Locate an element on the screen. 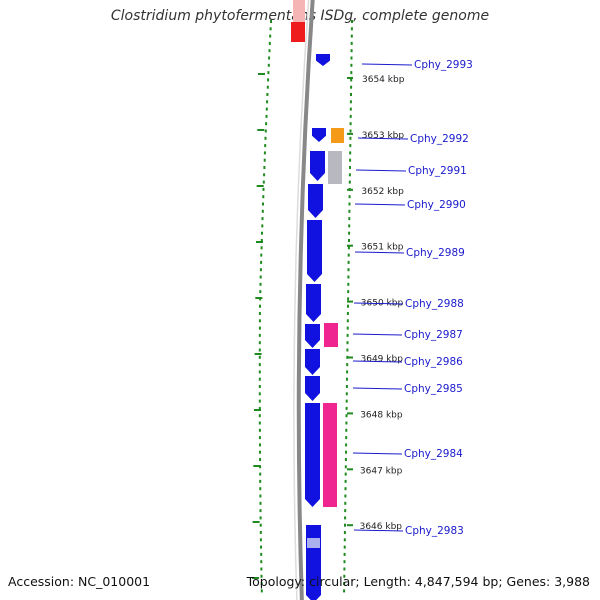 This screenshot has width=600, height=600. gene-label-cphy_2989: Cphy_2989 is located at coordinates (435, 253).